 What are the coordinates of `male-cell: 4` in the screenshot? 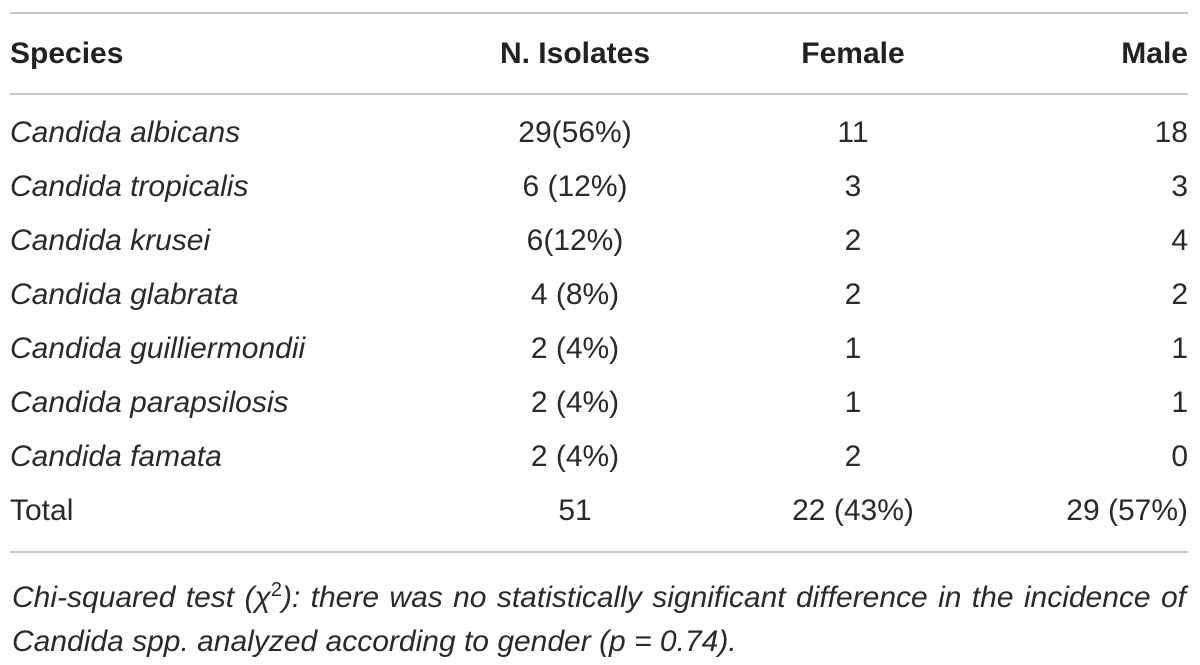 It's located at (1179, 240).